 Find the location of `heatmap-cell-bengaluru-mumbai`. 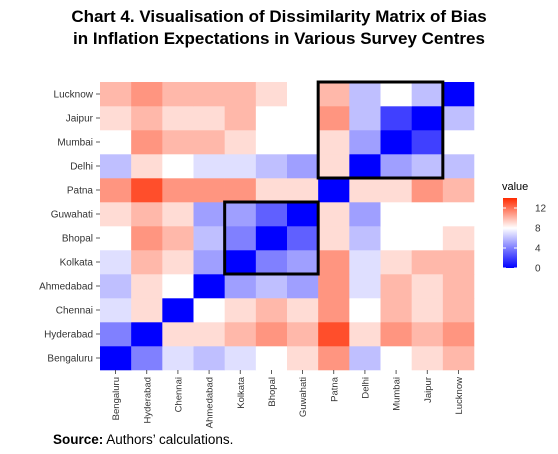

heatmap-cell-bengaluru-mumbai is located at coordinates (396, 358).